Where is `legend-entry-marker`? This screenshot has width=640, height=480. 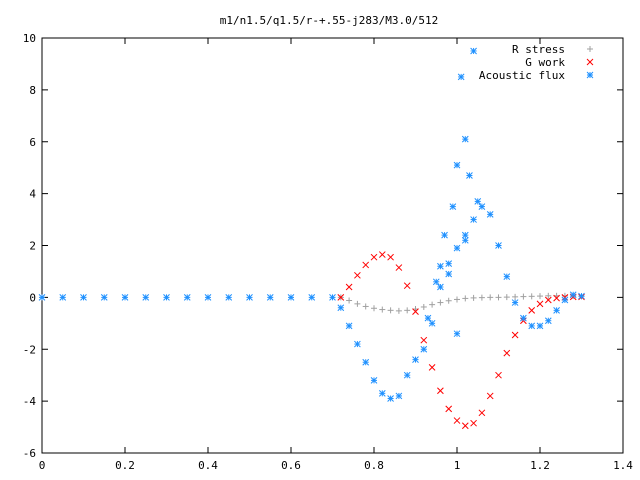
legend-entry-marker is located at coordinates (590, 75).